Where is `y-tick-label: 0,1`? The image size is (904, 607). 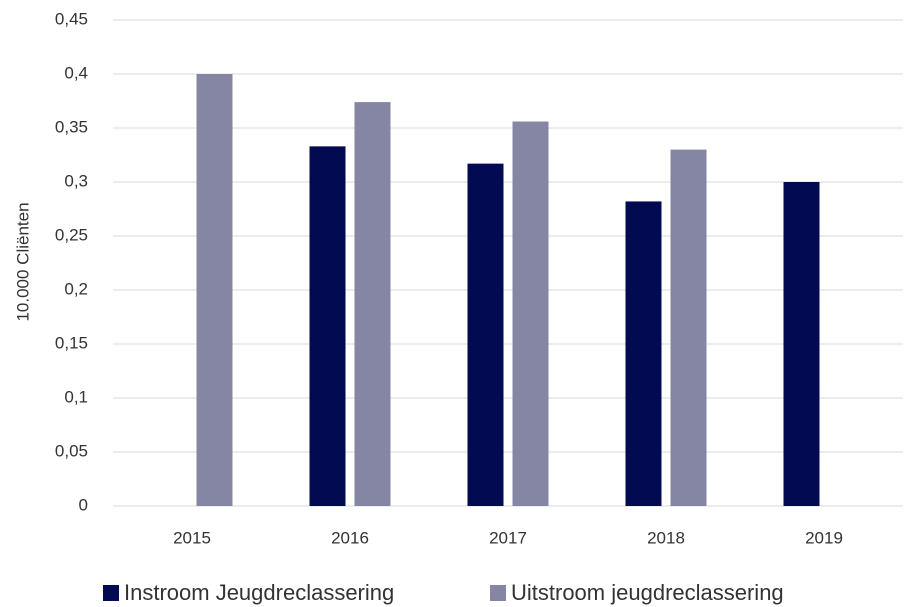
y-tick-label: 0,1 is located at coordinates (76, 396).